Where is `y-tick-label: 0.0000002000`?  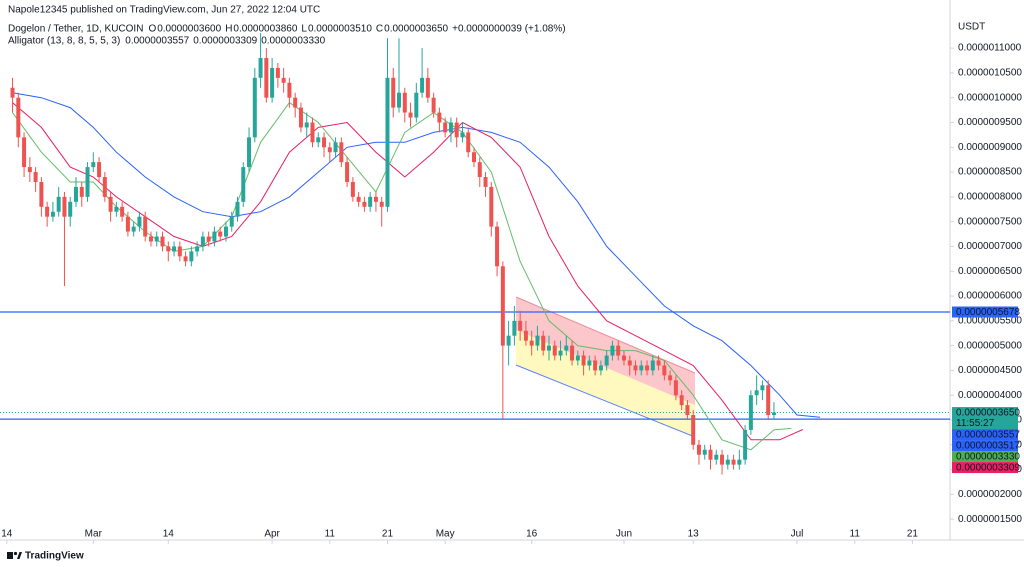 y-tick-label: 0.0000002000 is located at coordinates (990, 494).